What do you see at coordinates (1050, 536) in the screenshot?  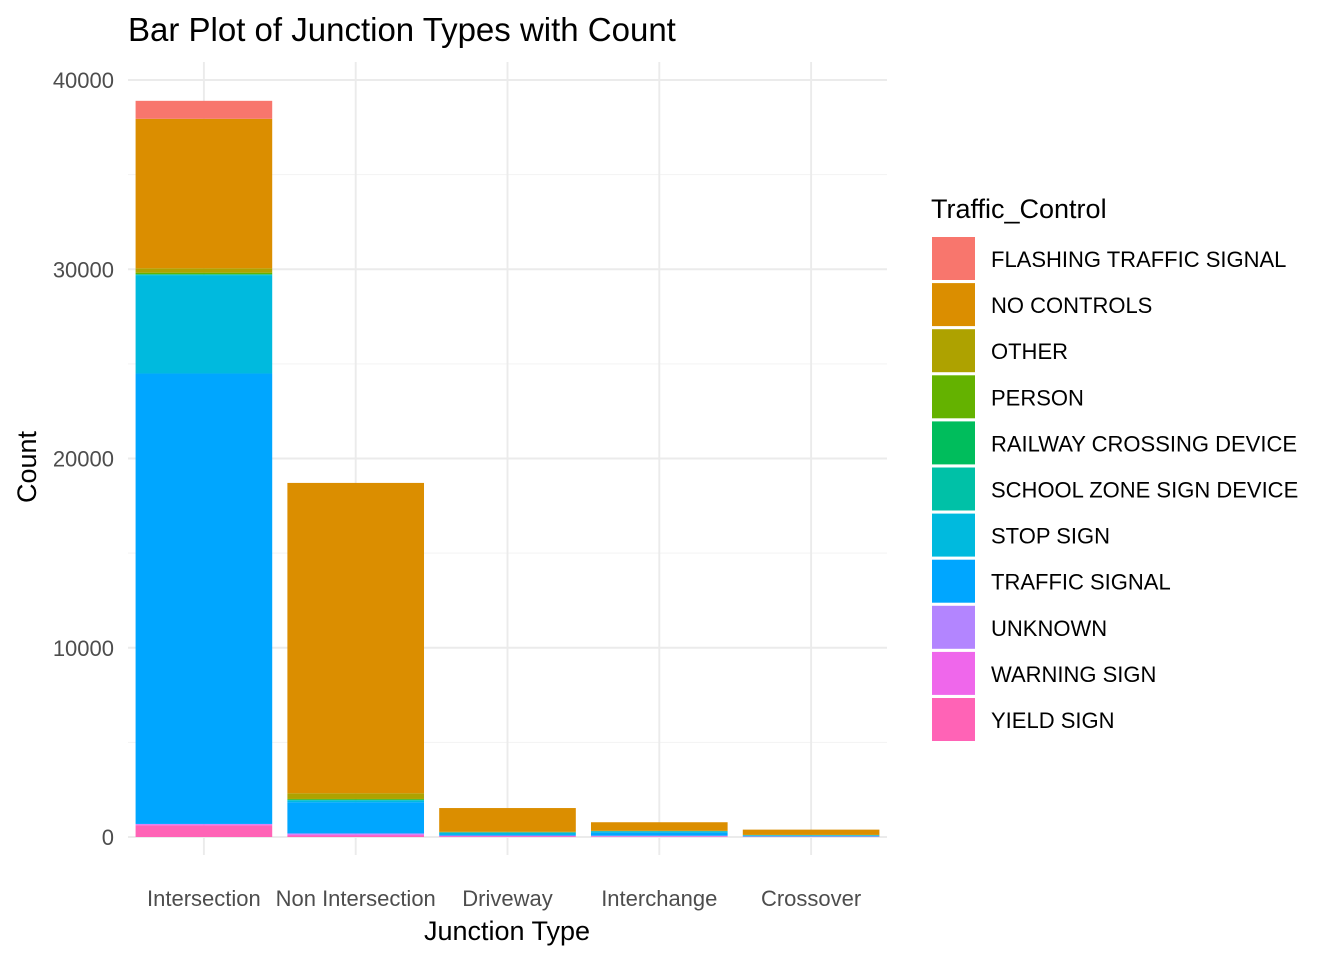 I see `legend-label: STOP SIGN` at bounding box center [1050, 536].